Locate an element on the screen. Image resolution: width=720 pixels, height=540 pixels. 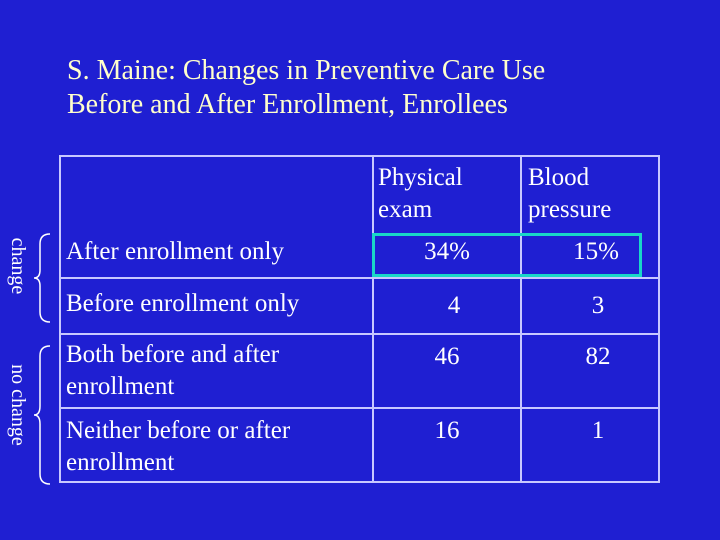
header-physical-exam-line-2: exam is located at coordinates (405, 209).